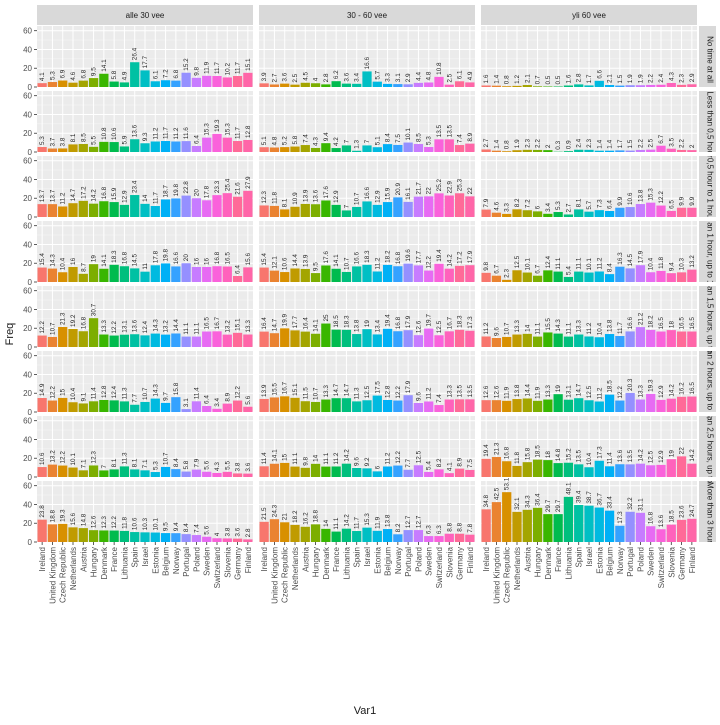 Image resolution: width=720 pixels, height=725 pixels. What do you see at coordinates (517, 326) in the screenshot?
I see `data-label: 13.3` at bounding box center [517, 326].